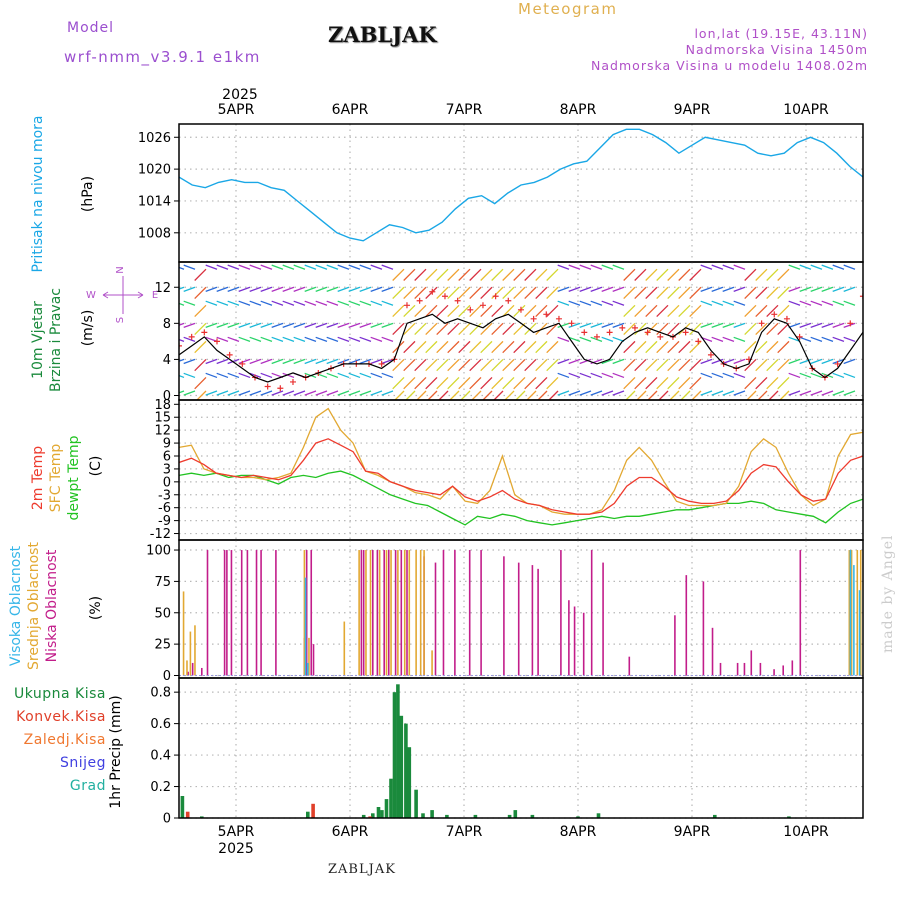  What do you see at coordinates (521, 609) in the screenshot?
I see `panel-frame-clouds` at bounding box center [521, 609].